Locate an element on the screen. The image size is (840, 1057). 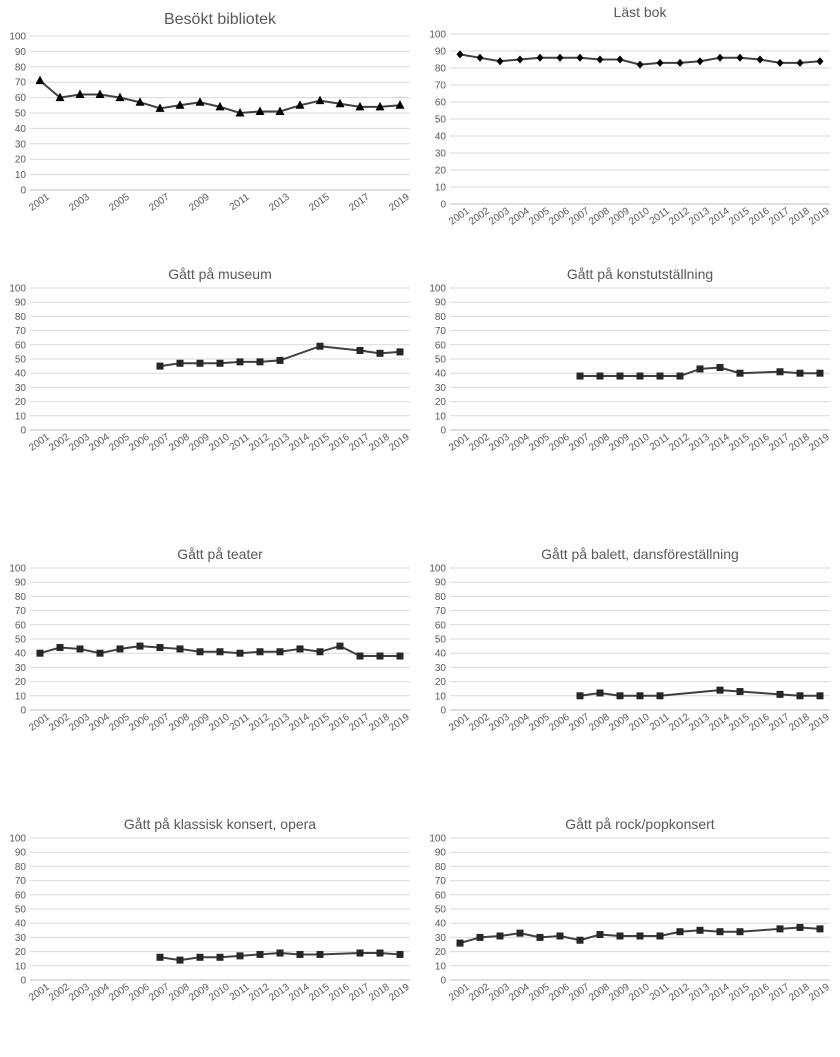
x-tick-label: 2003 is located at coordinates (79, 203).